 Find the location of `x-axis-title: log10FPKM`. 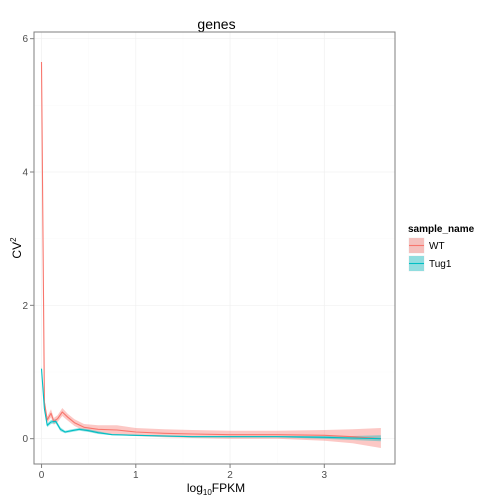

x-axis-title: log10FPKM is located at coordinates (216, 489).